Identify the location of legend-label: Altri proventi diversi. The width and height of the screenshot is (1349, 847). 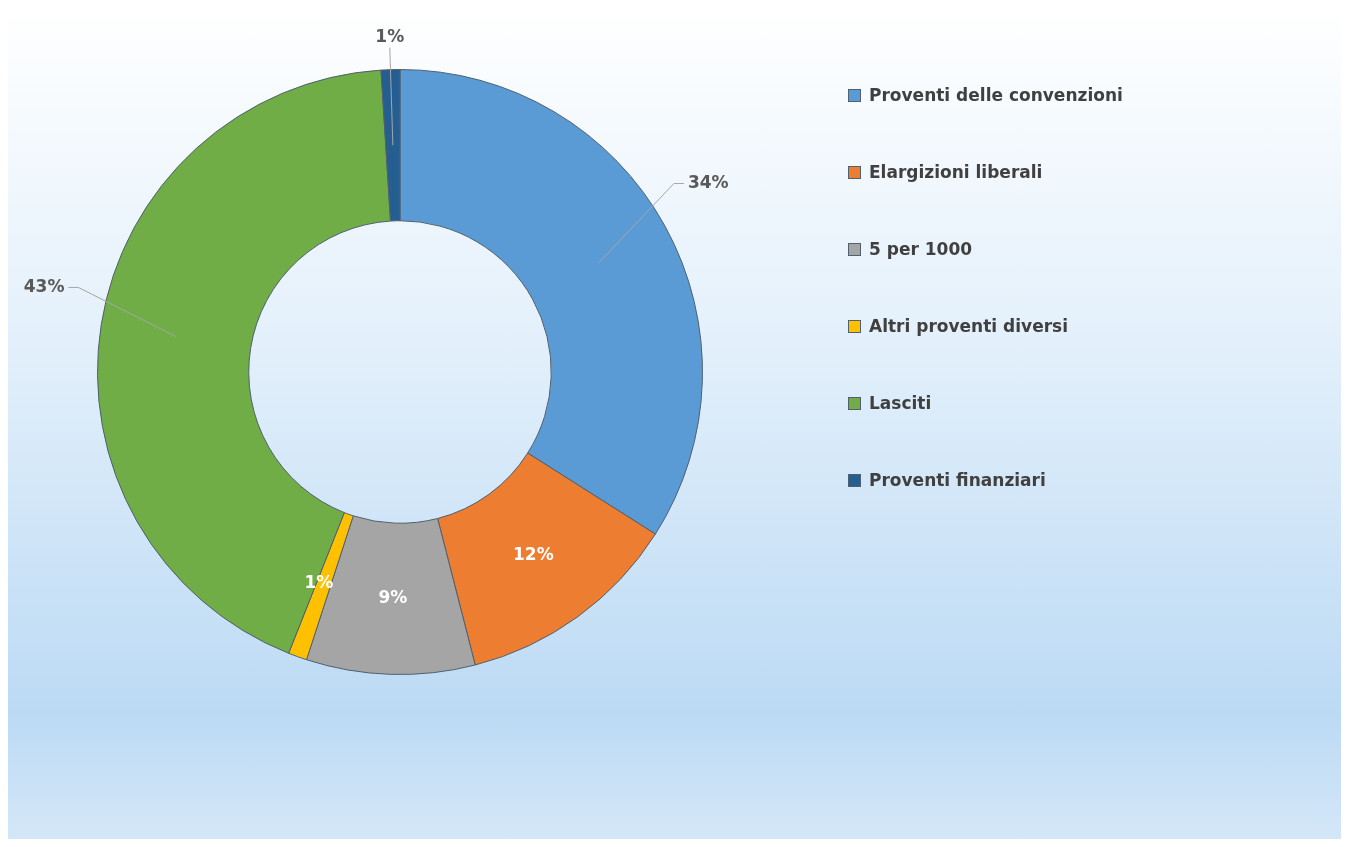
(968, 326).